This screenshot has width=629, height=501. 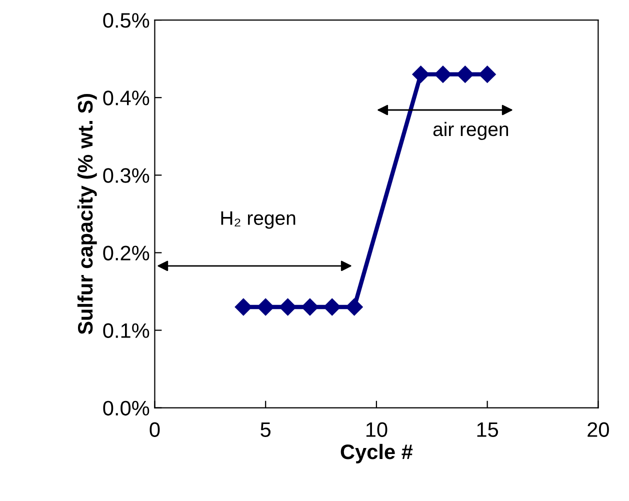 I want to click on y-tick-label: 0.5%, so click(x=126, y=20).